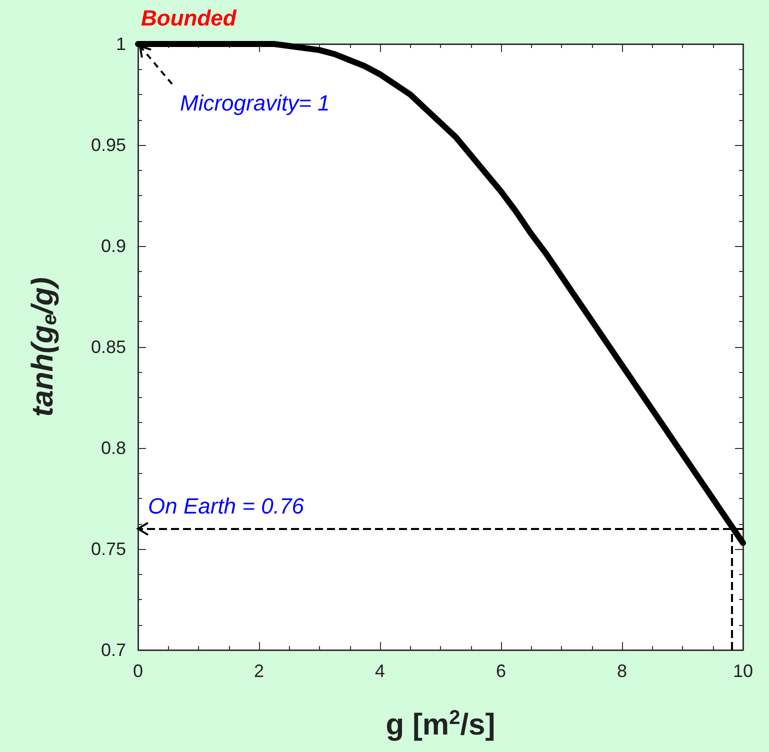 The image size is (769, 752). What do you see at coordinates (226, 505) in the screenshot?
I see `ref-line-label: On Earth = 0.76` at bounding box center [226, 505].